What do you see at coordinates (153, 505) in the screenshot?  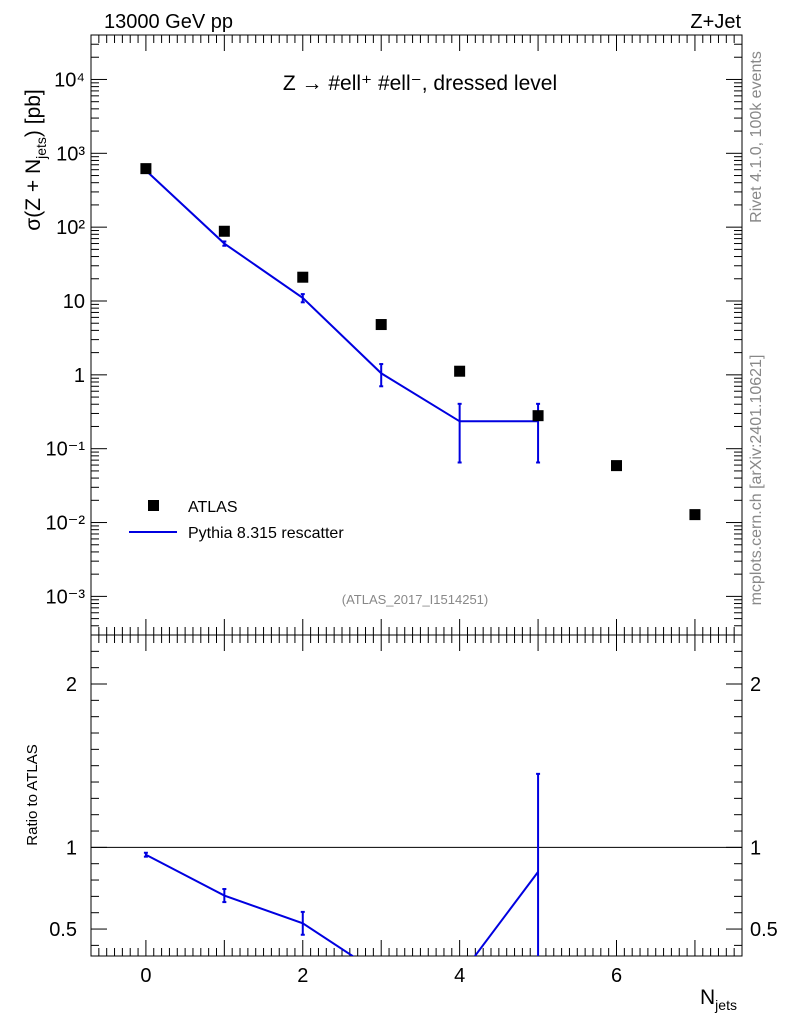 I see `legend-atlas-marker` at bounding box center [153, 505].